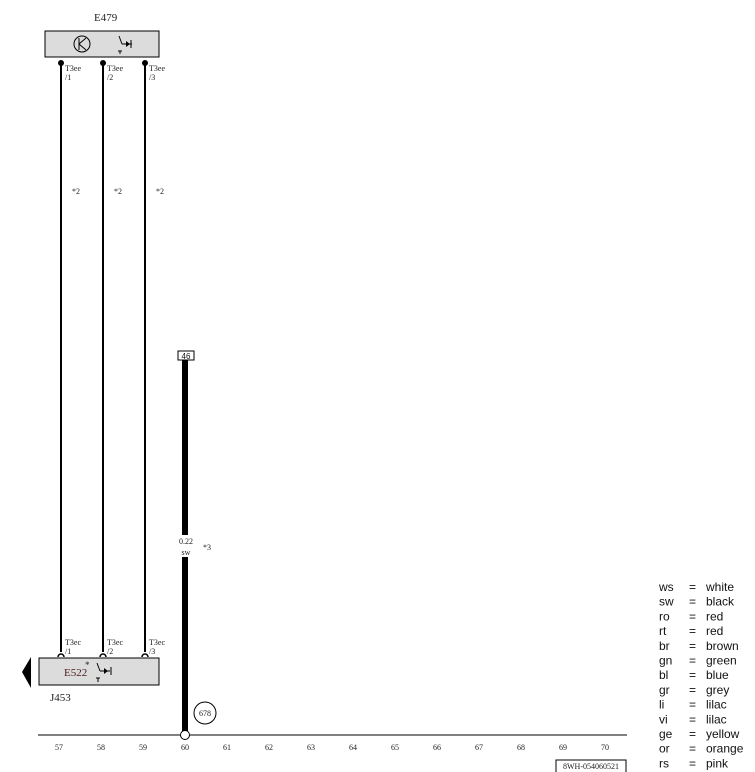 This screenshot has width=755, height=772. Describe the element at coordinates (311, 747) in the screenshot. I see `column-number: 63` at that location.